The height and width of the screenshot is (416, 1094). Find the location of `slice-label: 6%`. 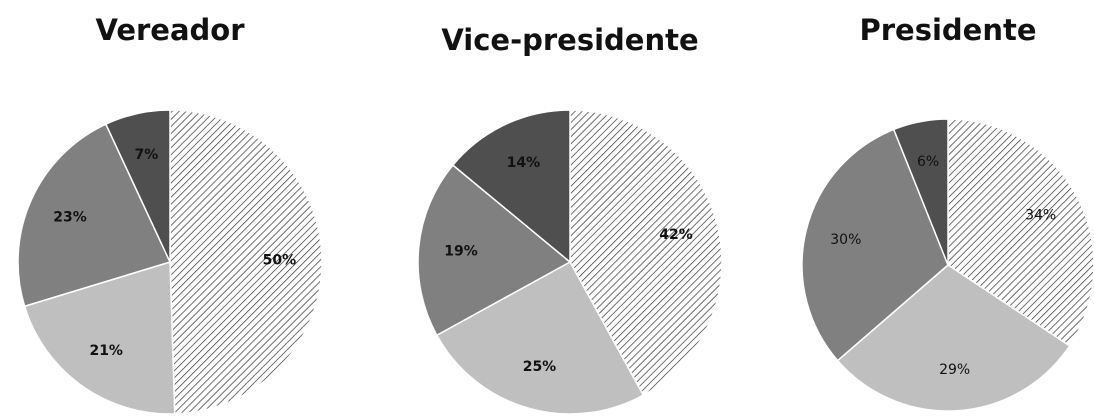

slice-label: 6% is located at coordinates (928, 162).